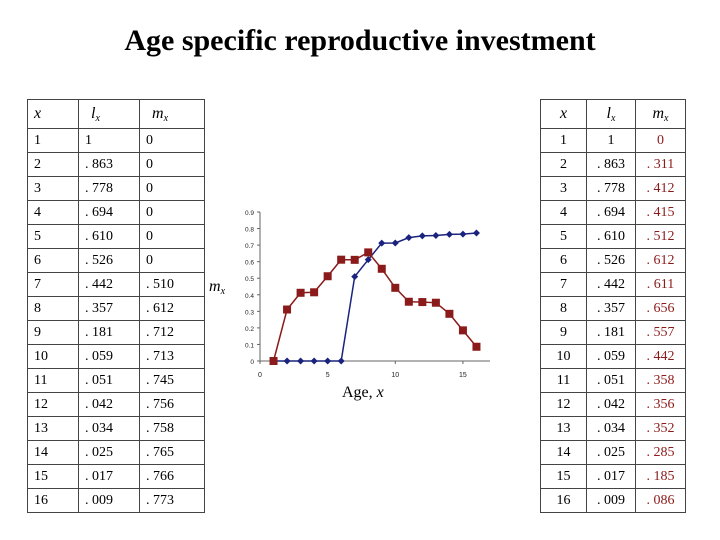 The image size is (720, 540). What do you see at coordinates (249, 345) in the screenshot?
I see `y-tick-label: 0.1` at bounding box center [249, 345].